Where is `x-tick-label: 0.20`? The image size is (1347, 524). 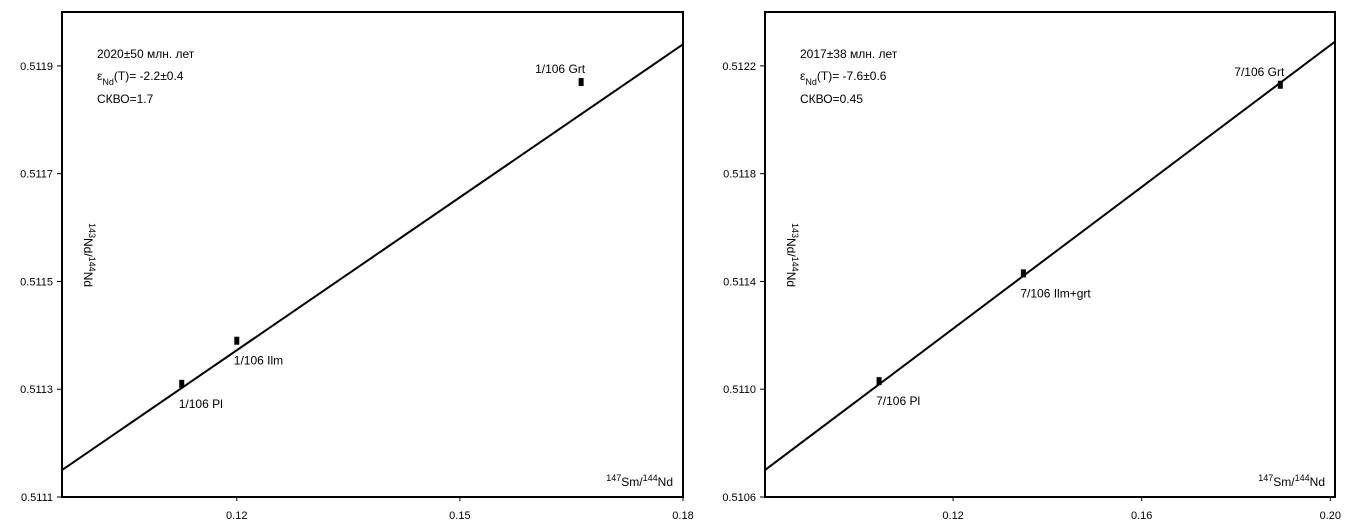
x-tick-label: 0.20 is located at coordinates (1330, 516).